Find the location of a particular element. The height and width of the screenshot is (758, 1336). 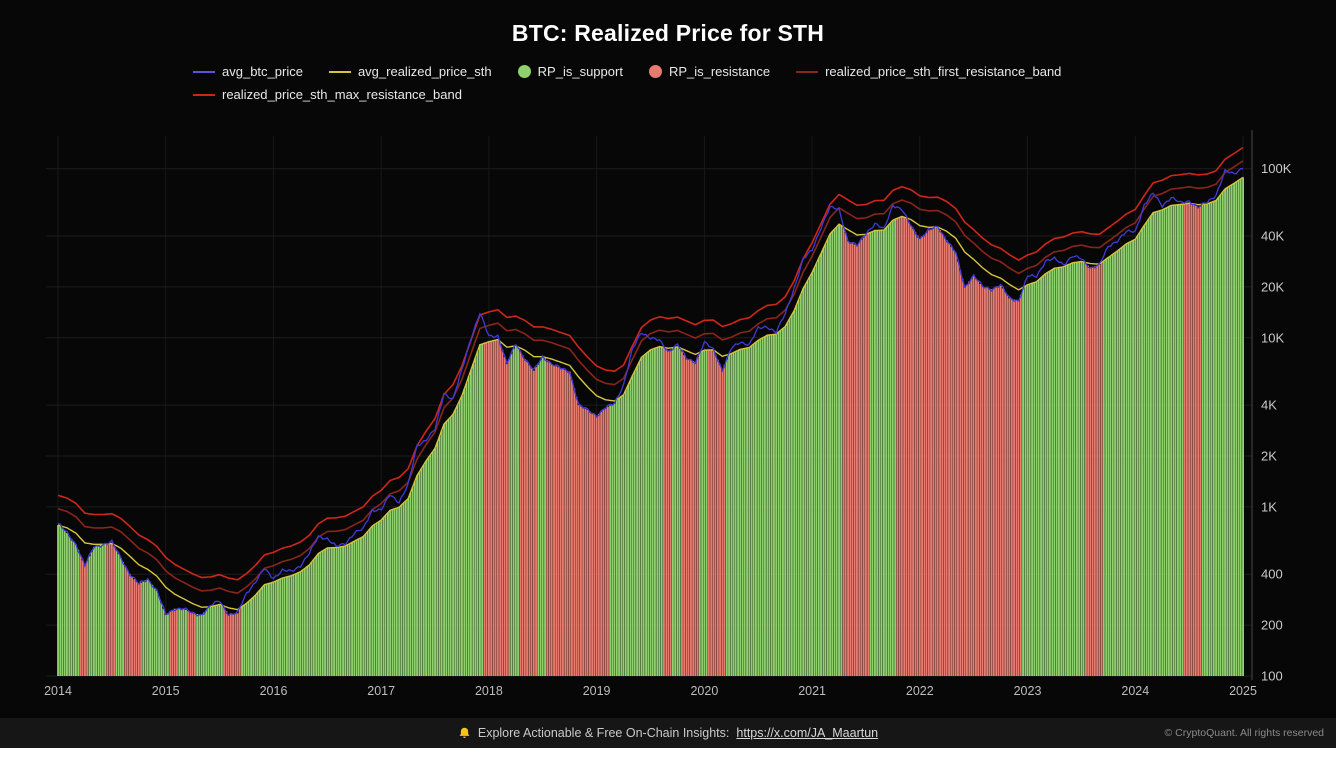

svg-text: 2021 is located at coordinates (812, 691).